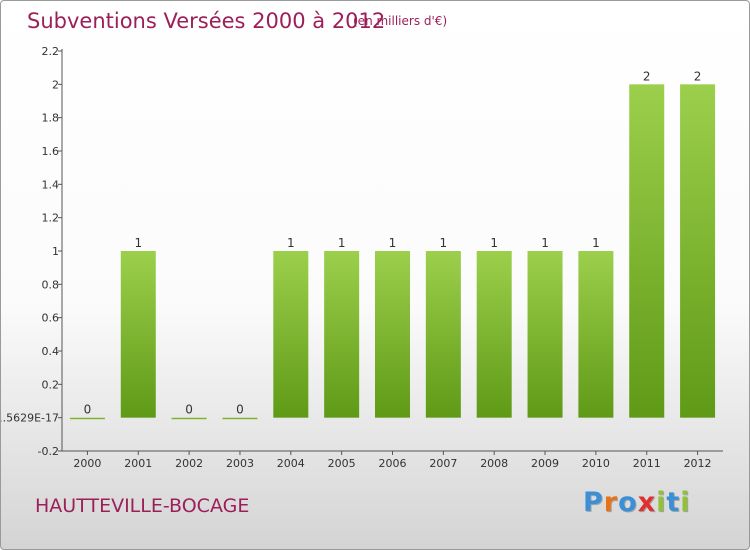  What do you see at coordinates (647, 463) in the screenshot?
I see `x-tick-label: 2011` at bounding box center [647, 463].